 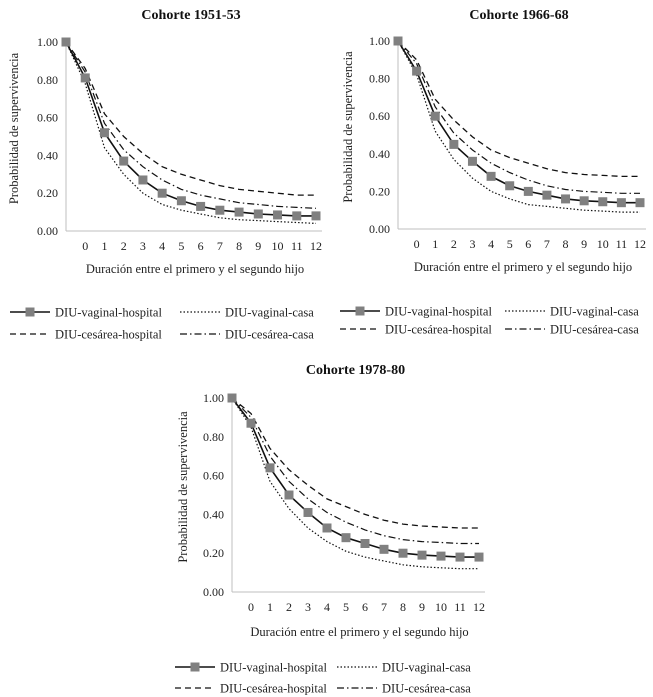 I want to click on series-line-dashed, so click(x=190, y=118).